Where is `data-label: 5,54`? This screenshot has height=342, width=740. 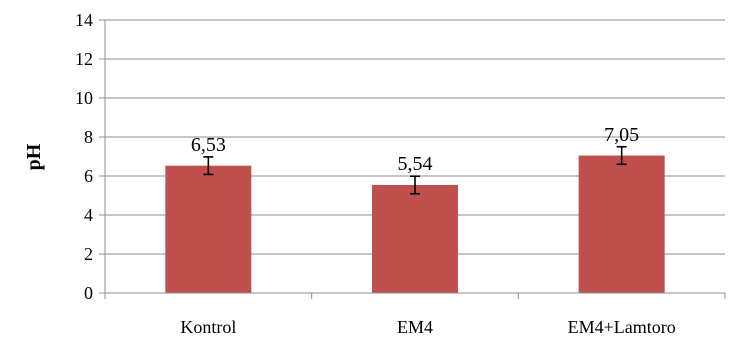 data-label: 5,54 is located at coordinates (415, 164).